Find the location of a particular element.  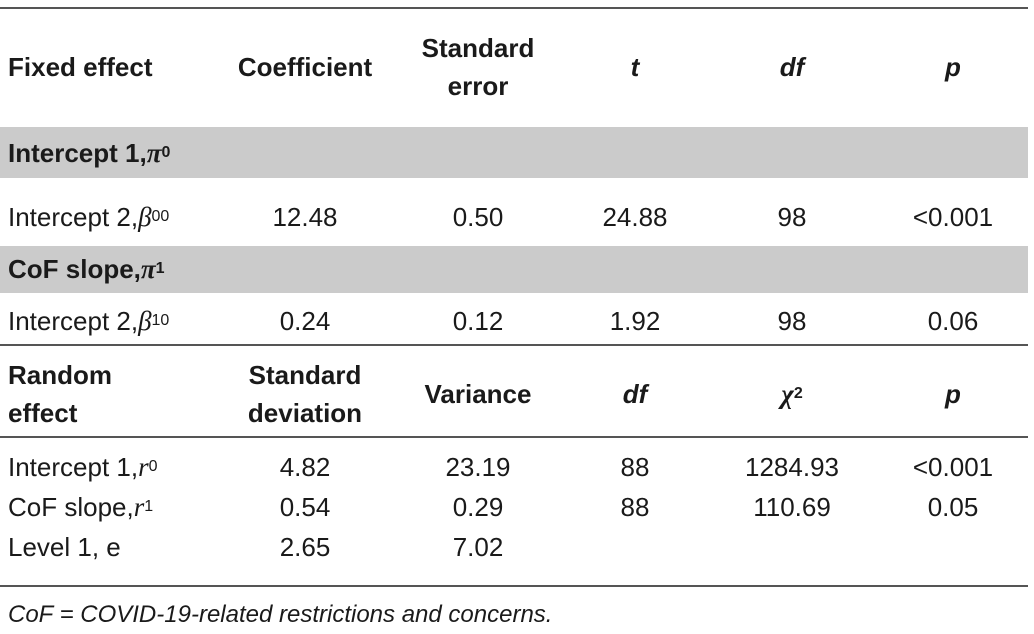

header-text: t is located at coordinates (635, 67).